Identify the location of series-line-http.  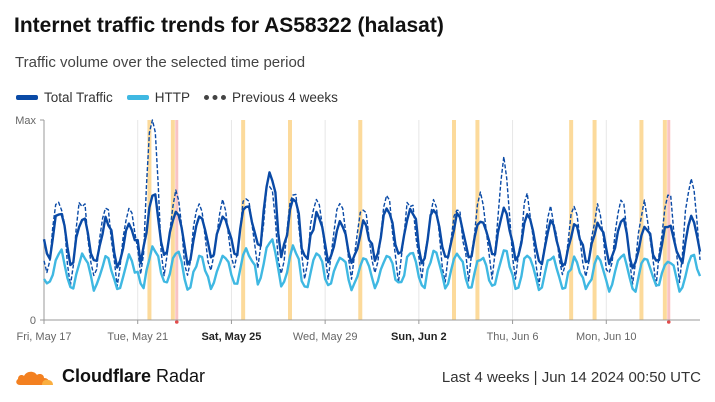
(372, 265).